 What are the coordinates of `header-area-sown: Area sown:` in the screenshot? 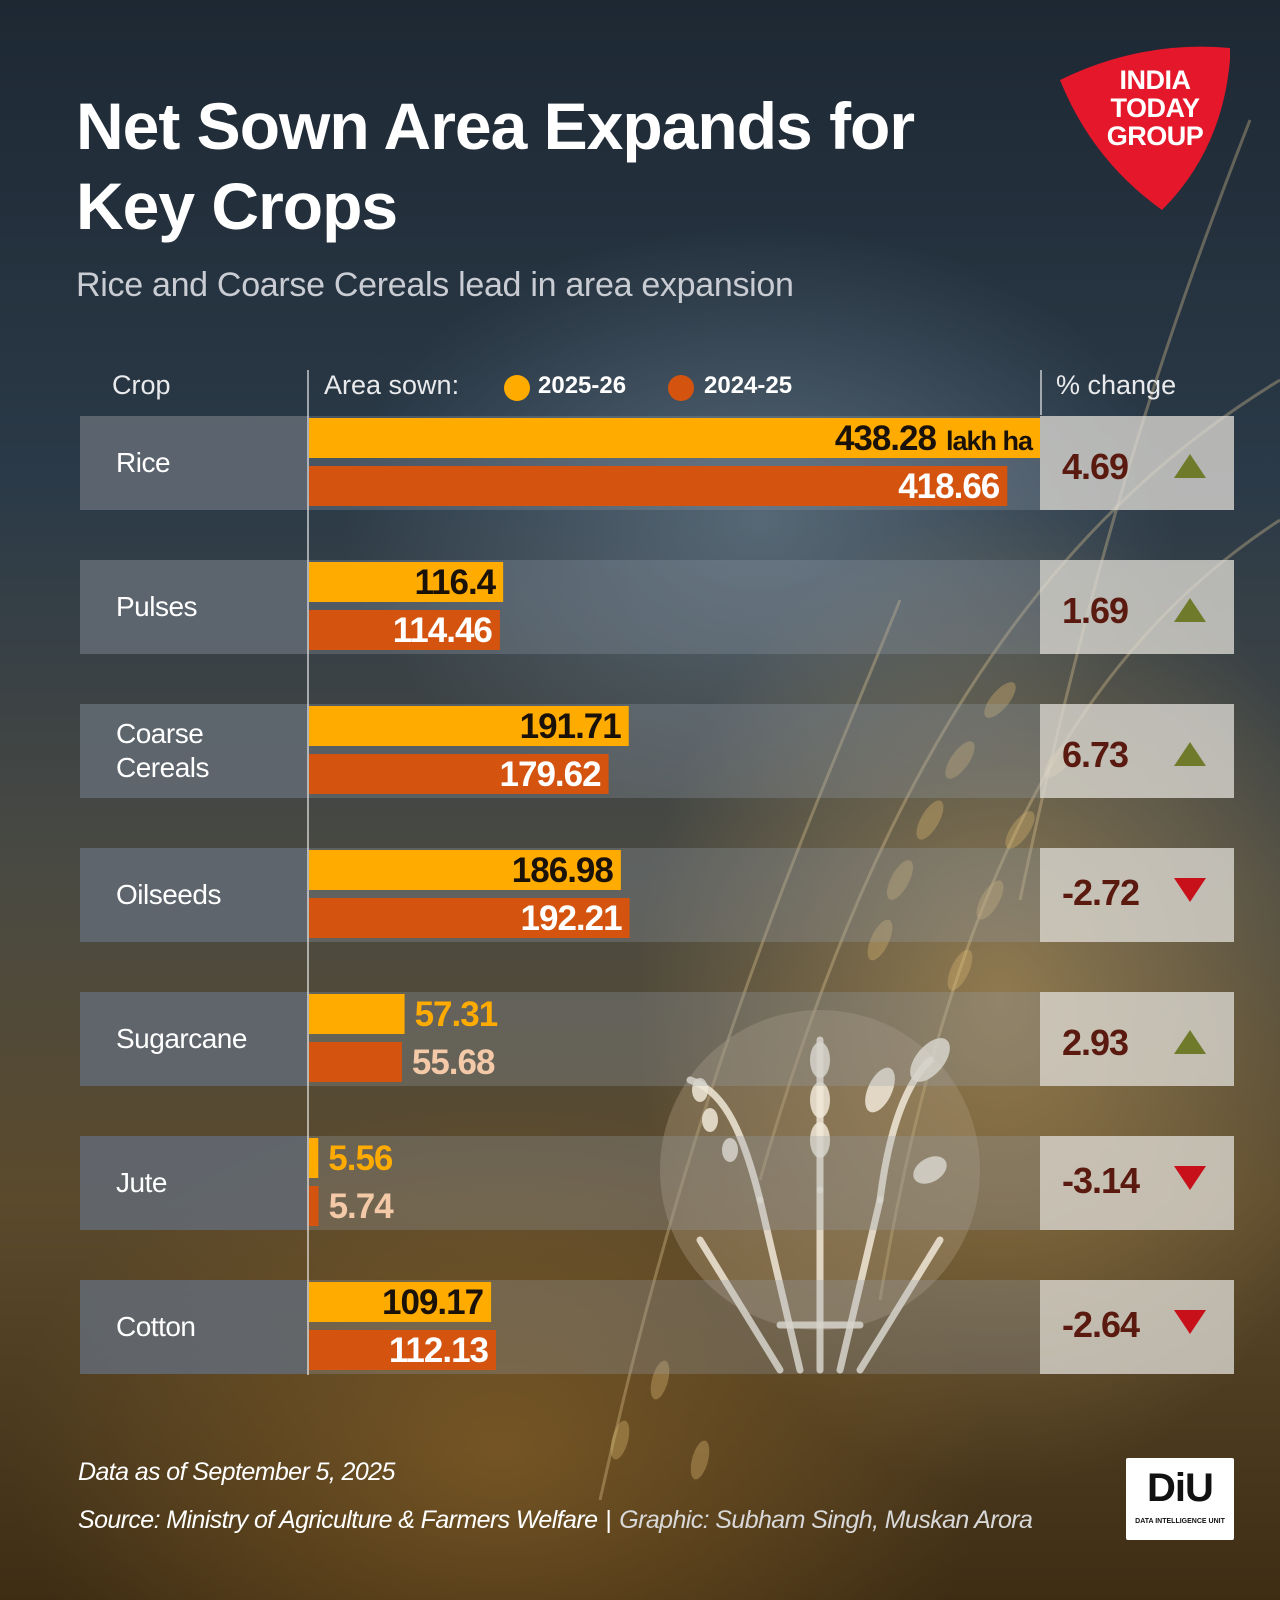 It's located at (392, 385).